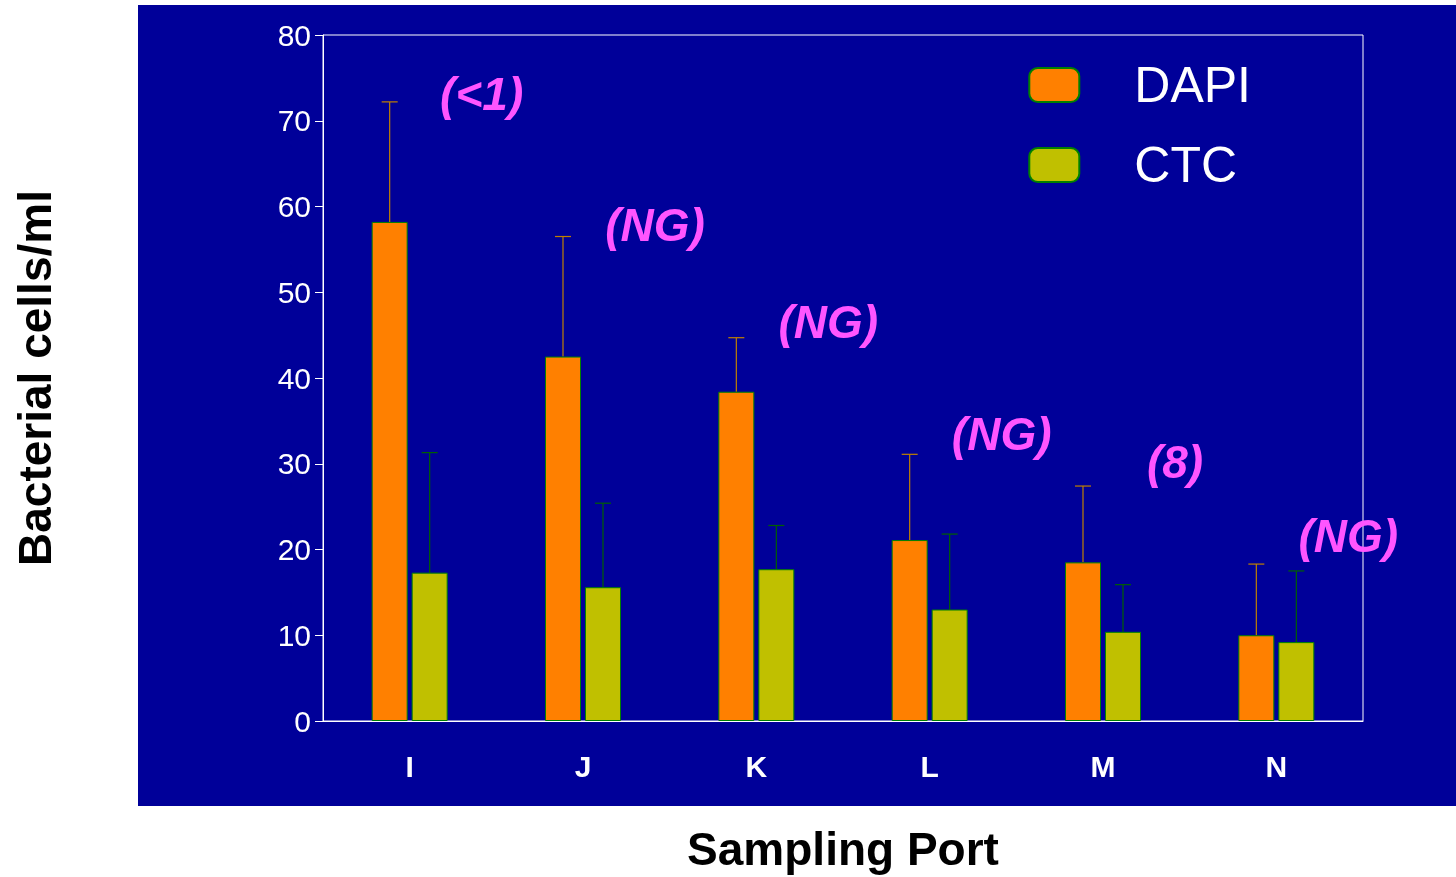 Image resolution: width=1456 pixels, height=877 pixels. I want to click on y-tick-label: 80, so click(294, 35).